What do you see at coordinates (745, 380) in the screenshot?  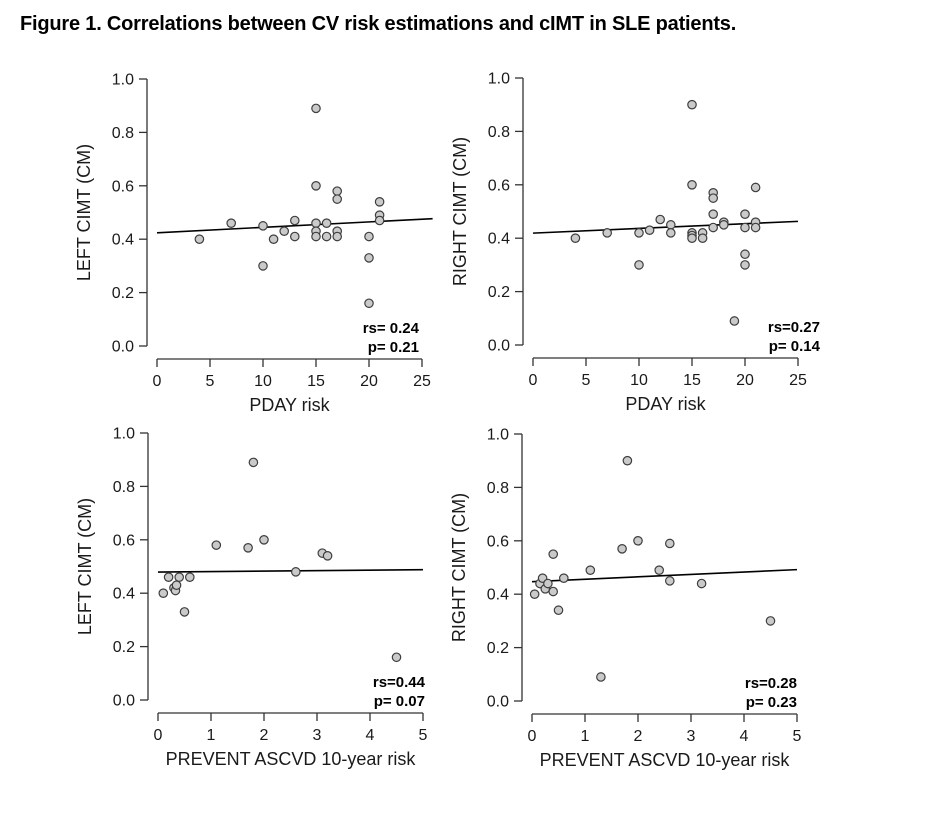 I see `x-tick-label: 20` at bounding box center [745, 380].